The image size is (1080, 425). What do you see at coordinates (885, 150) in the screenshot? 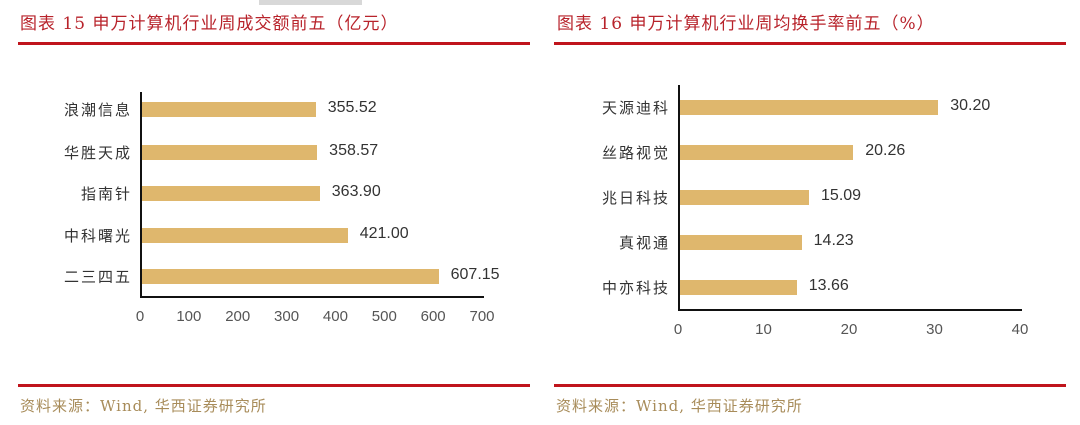
I see `value-label: 20.26` at bounding box center [885, 150].